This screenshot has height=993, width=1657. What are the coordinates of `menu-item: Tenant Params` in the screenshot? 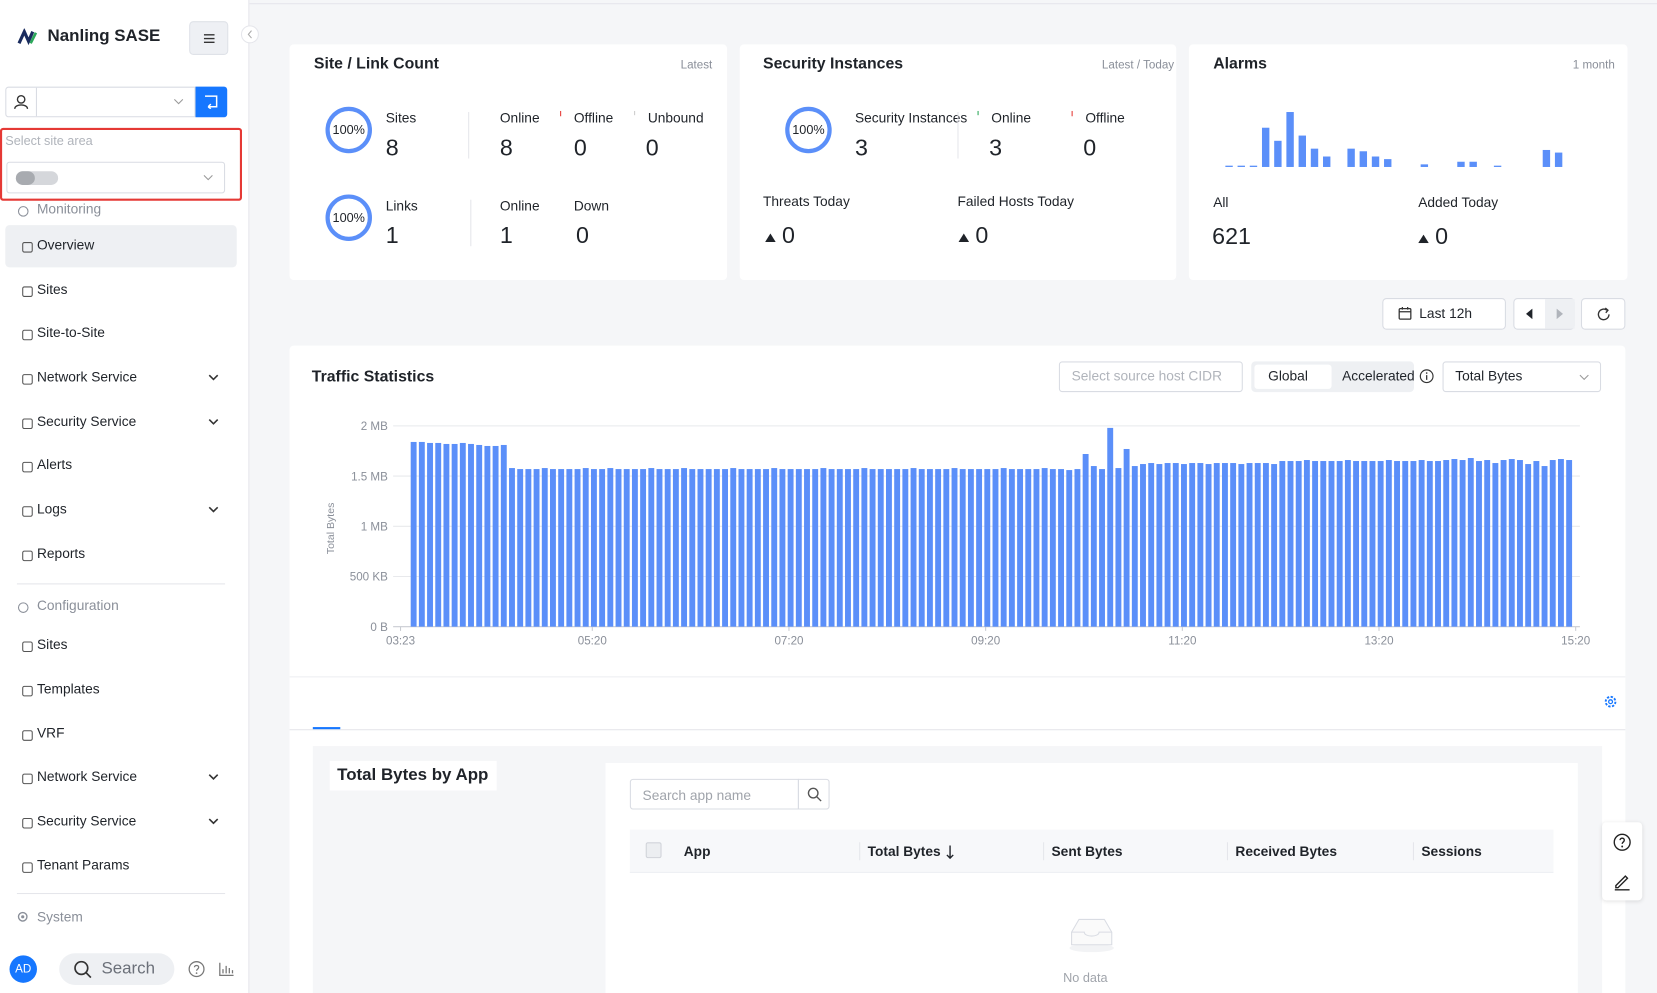 It's located at (83, 865).